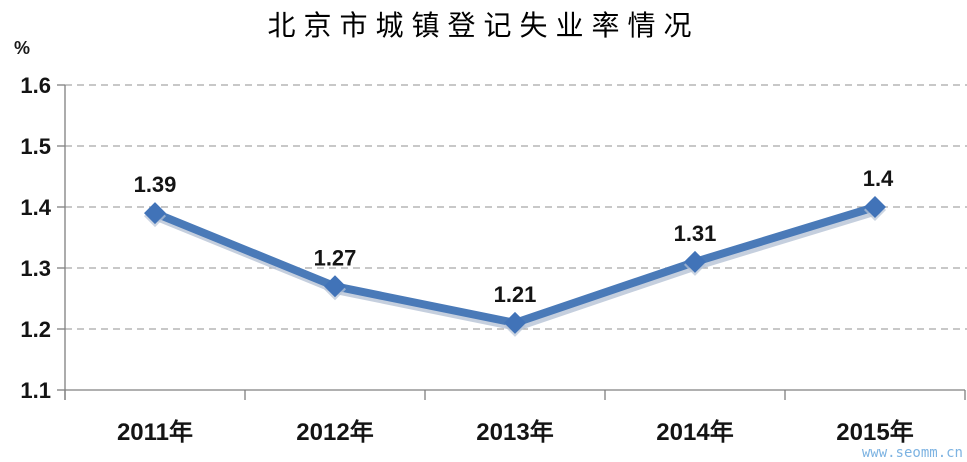 This screenshot has height=462, width=967. I want to click on y-axis-unit-label: %, so click(22, 48).